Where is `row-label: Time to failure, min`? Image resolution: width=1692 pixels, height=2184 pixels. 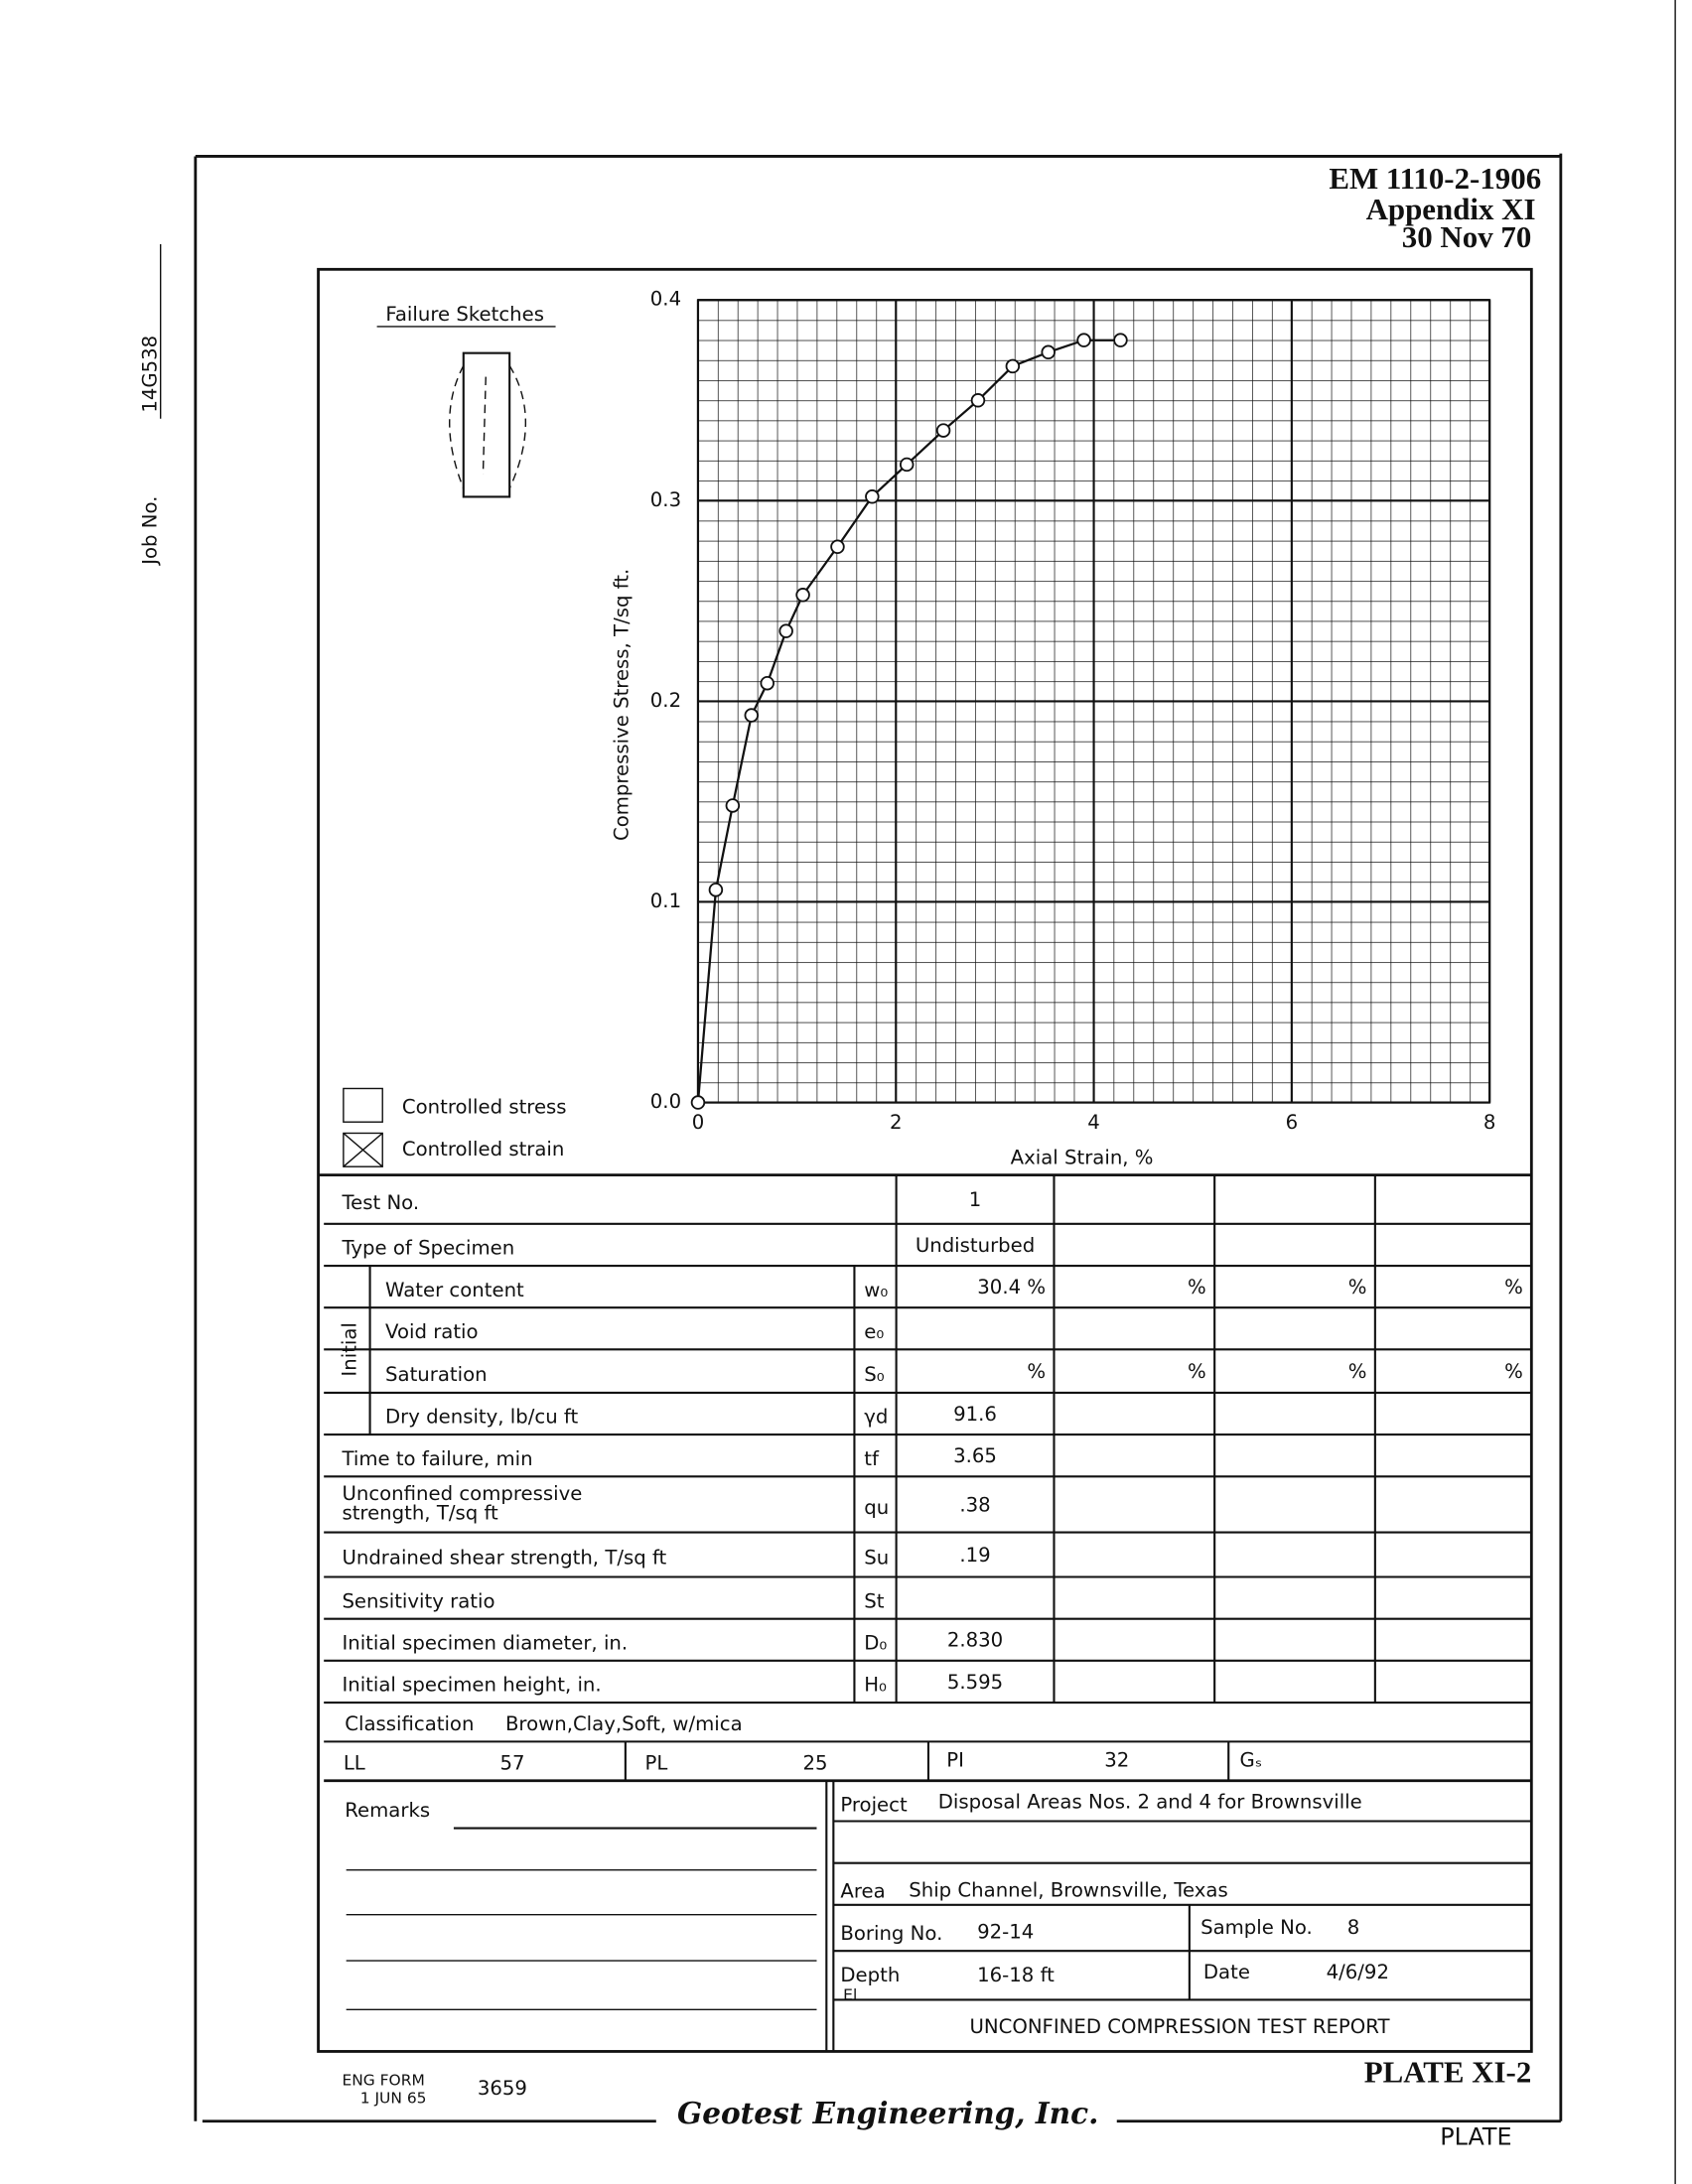
row-label: Time to failure, min is located at coordinates (436, 1458).